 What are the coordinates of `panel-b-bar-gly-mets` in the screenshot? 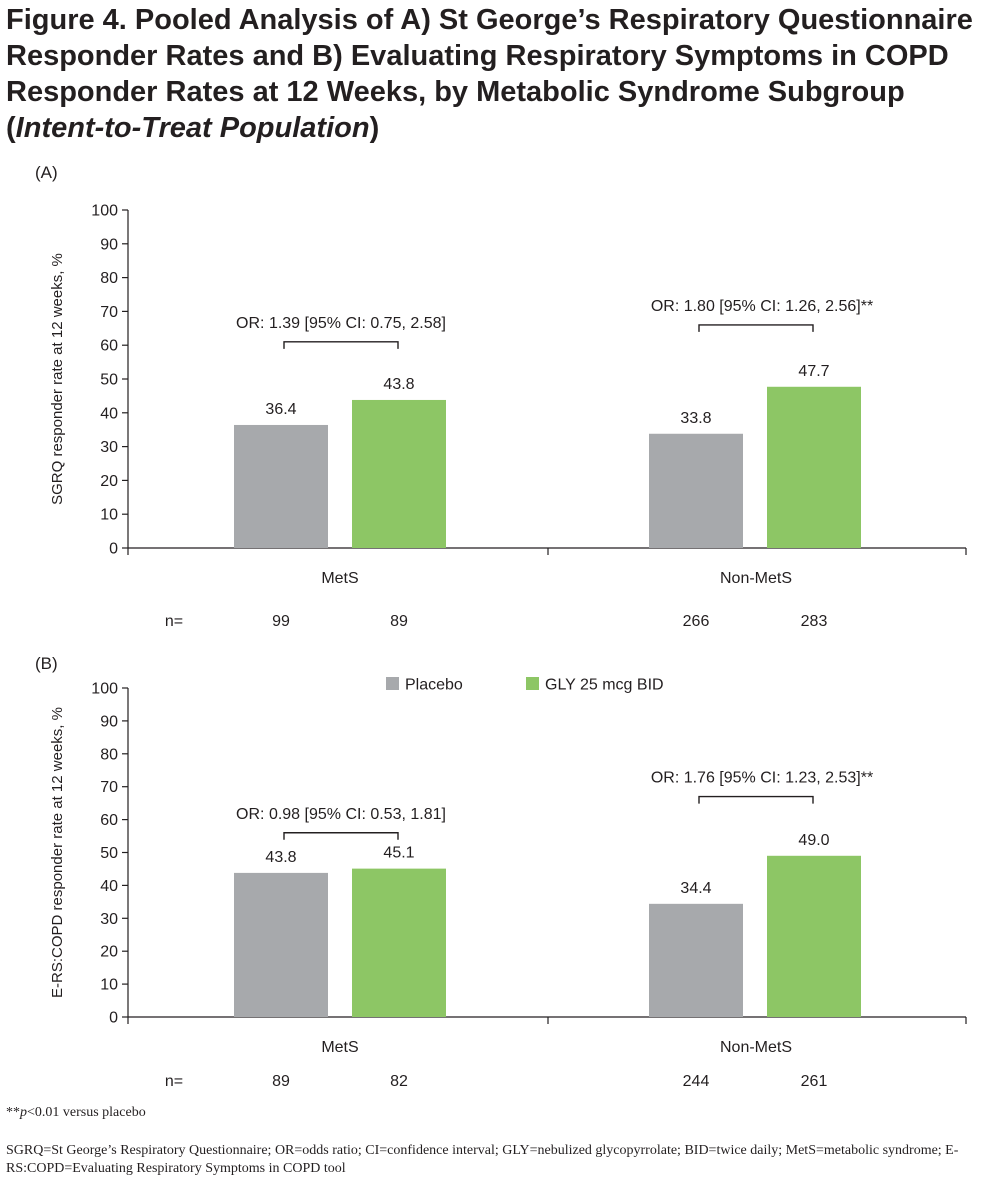 It's located at (399, 942).